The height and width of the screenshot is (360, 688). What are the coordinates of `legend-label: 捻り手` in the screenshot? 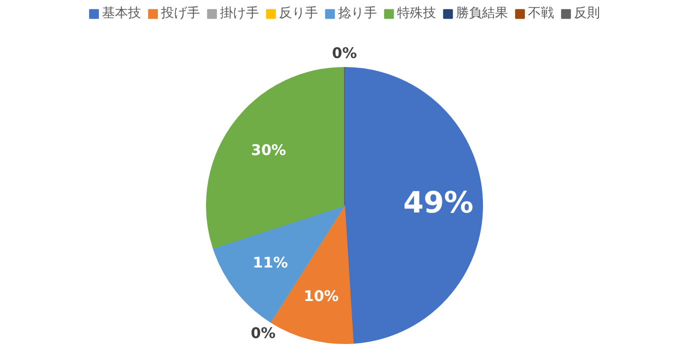 It's located at (357, 13).